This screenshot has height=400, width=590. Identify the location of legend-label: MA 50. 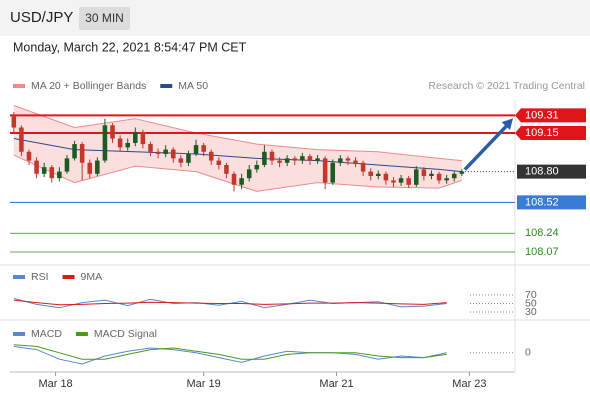
(193, 86).